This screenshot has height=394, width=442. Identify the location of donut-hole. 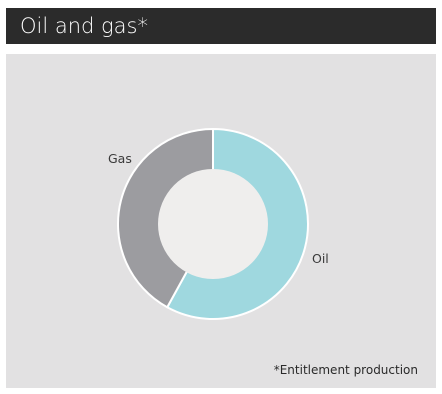
(213, 224).